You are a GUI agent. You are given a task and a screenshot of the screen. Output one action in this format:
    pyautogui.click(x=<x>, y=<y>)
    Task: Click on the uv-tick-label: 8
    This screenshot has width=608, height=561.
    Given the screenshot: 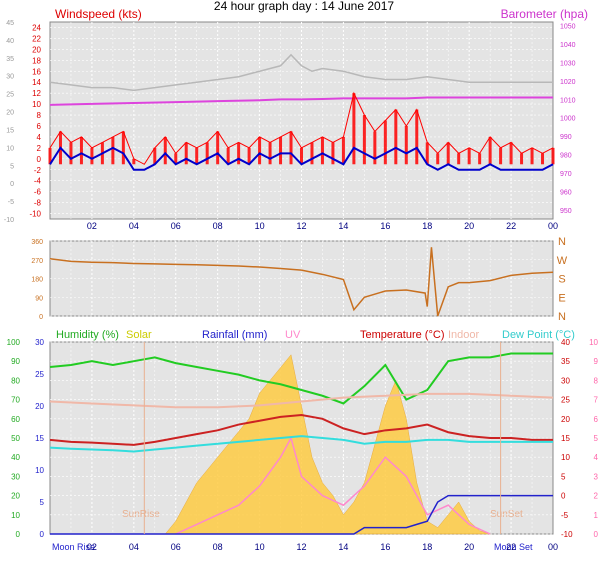 What is the action you would take?
    pyautogui.click(x=596, y=380)
    